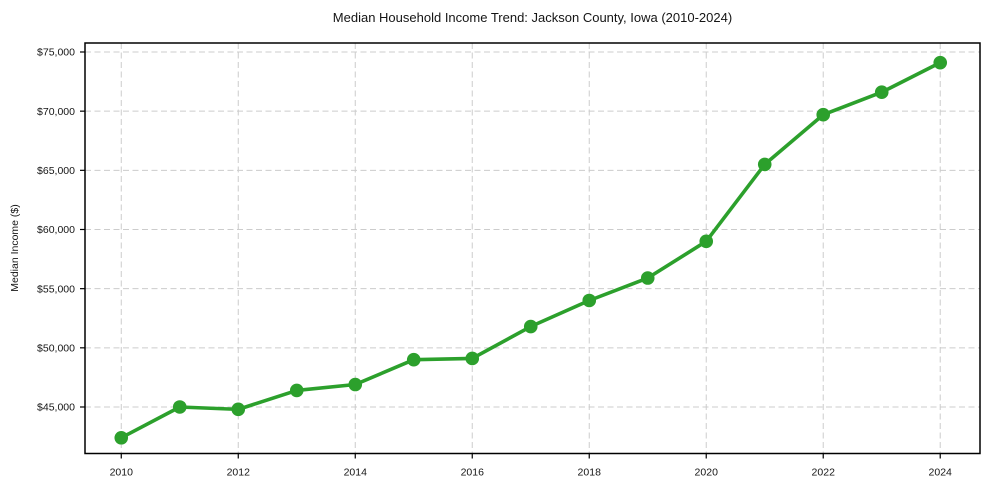 This screenshot has height=490, width=989. Describe the element at coordinates (56, 230) in the screenshot. I see `y-tick-label: $60,000` at that location.